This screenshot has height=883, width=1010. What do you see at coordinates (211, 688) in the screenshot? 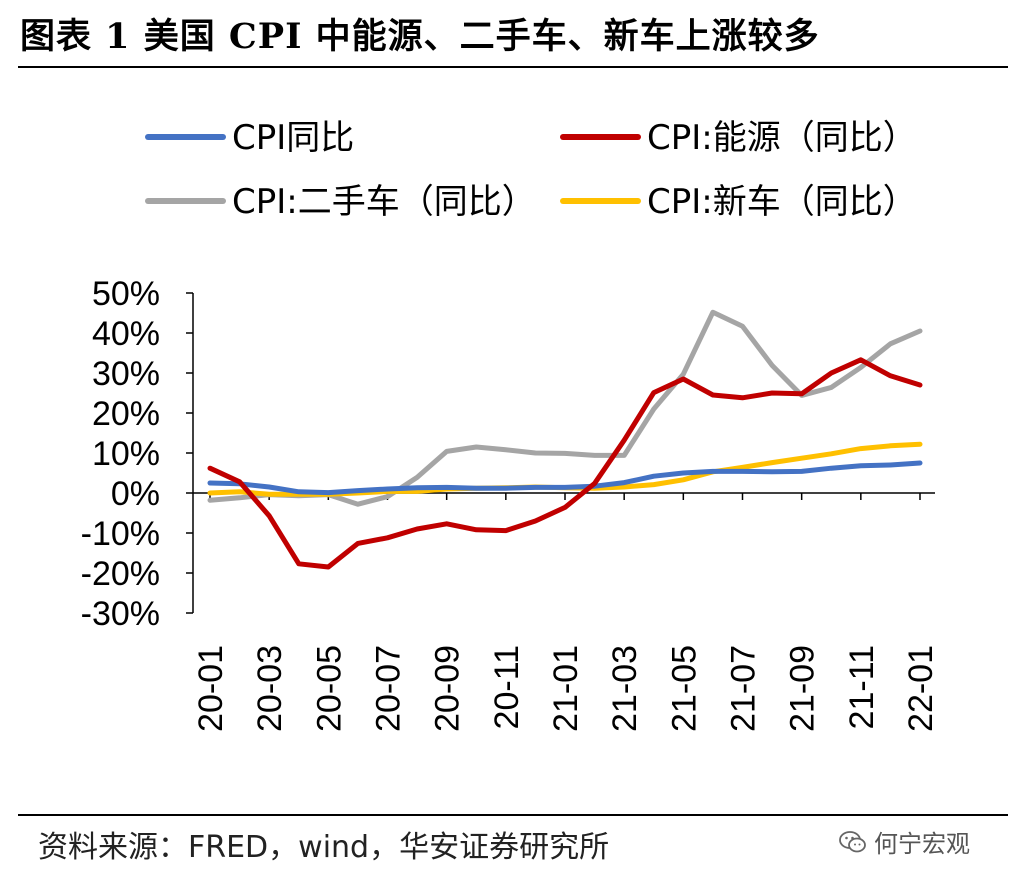
I see `x-tick-label: 20-01` at bounding box center [211, 688].